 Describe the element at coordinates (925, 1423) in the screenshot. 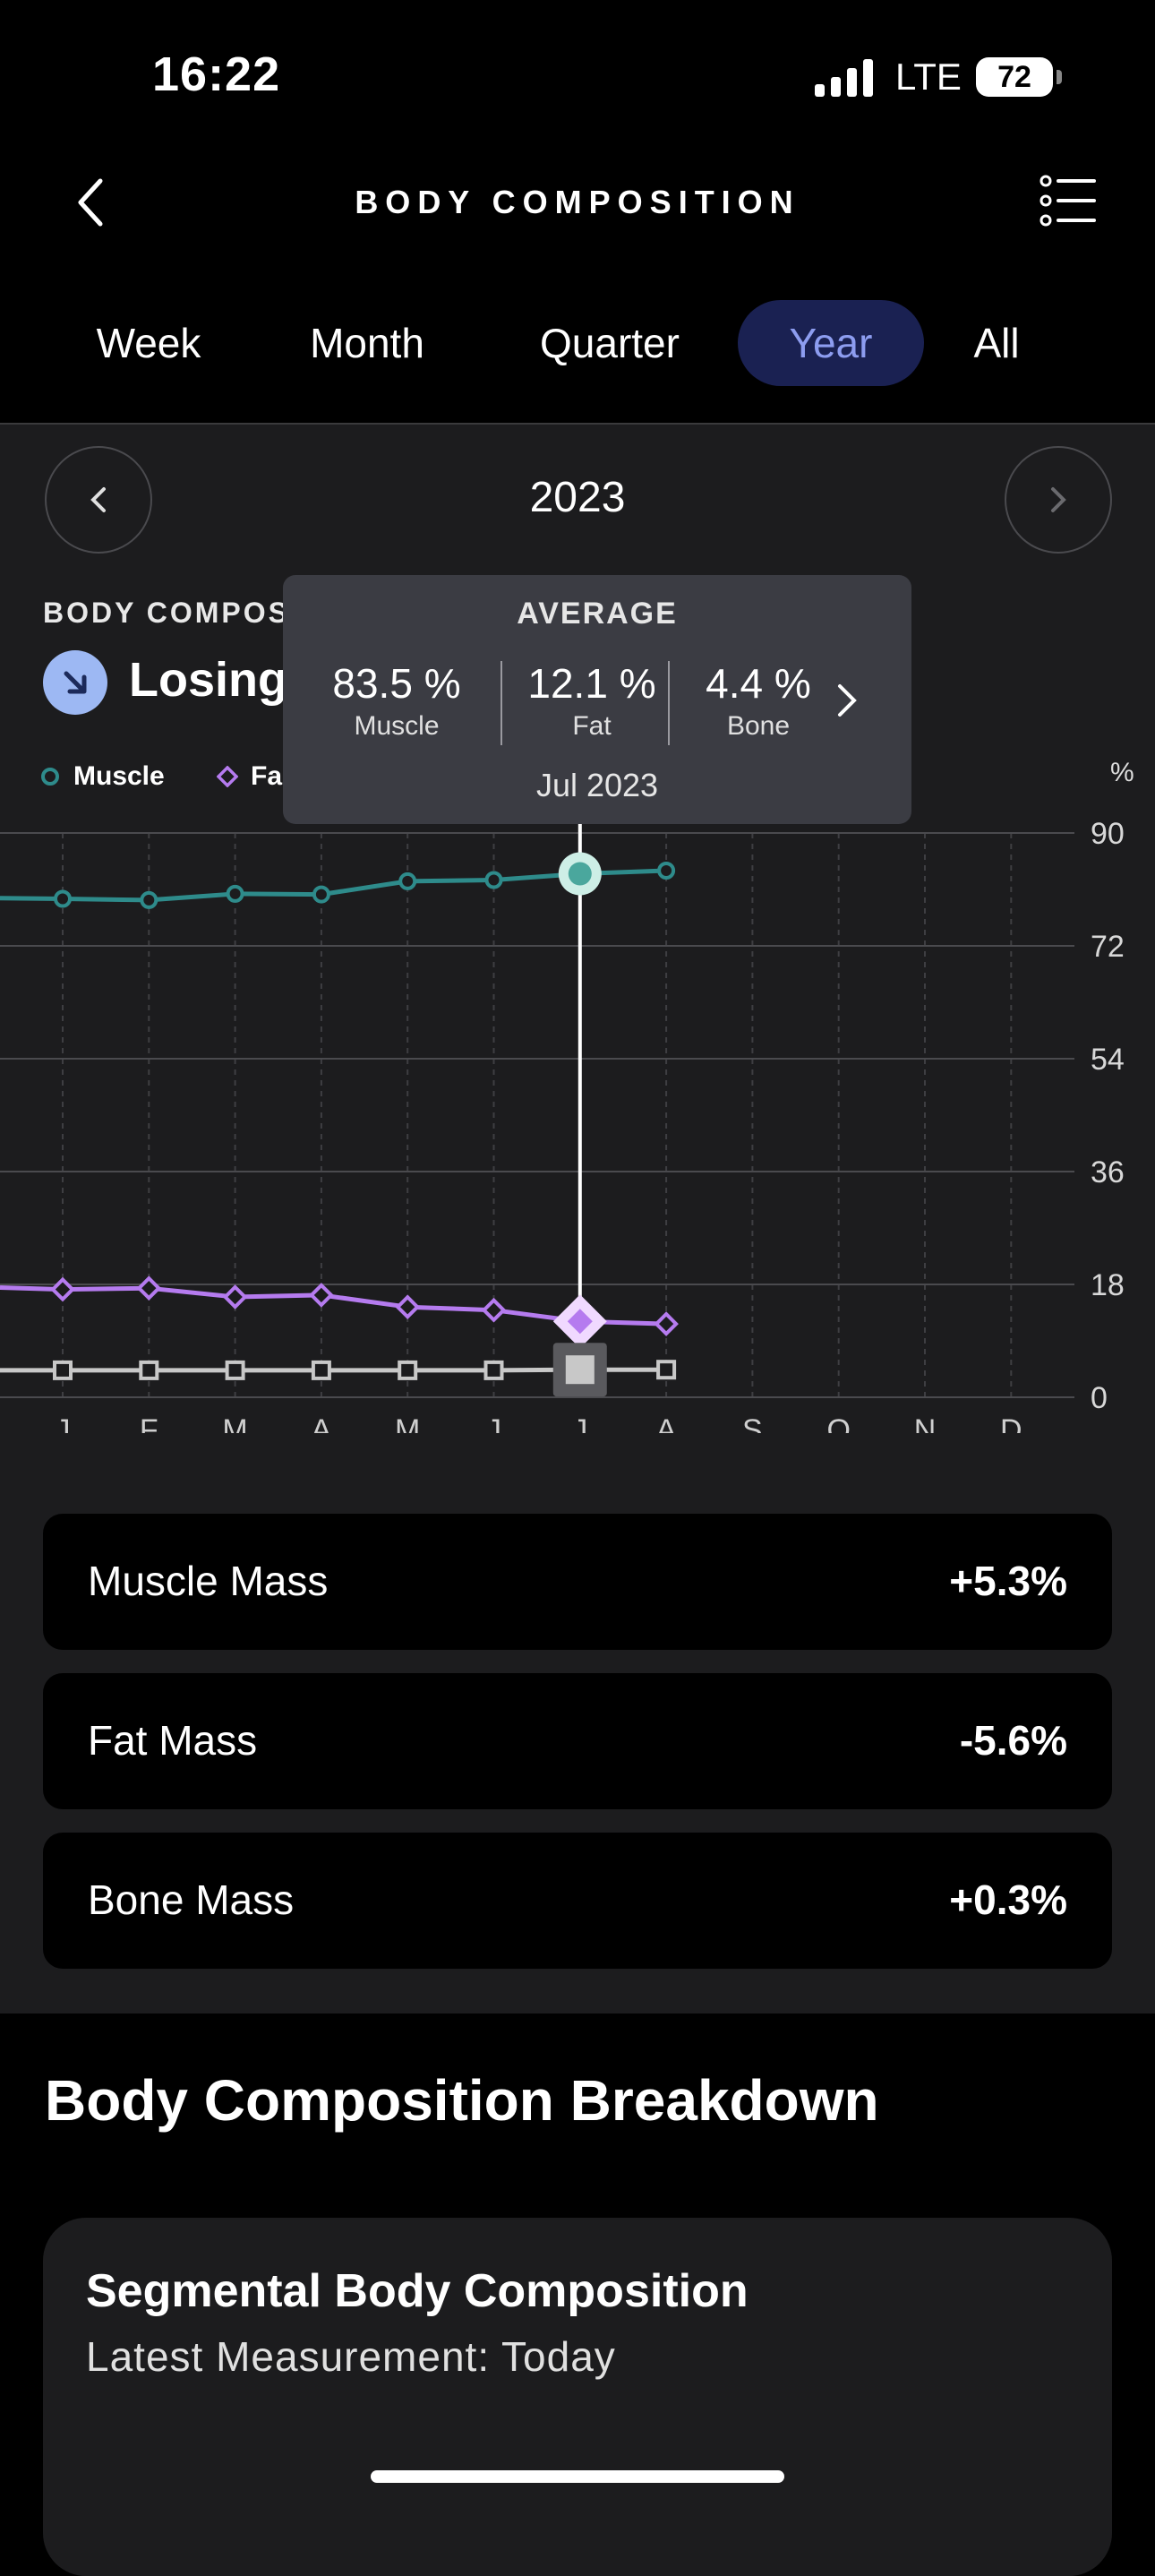

I see `x-tick-label: N` at that location.